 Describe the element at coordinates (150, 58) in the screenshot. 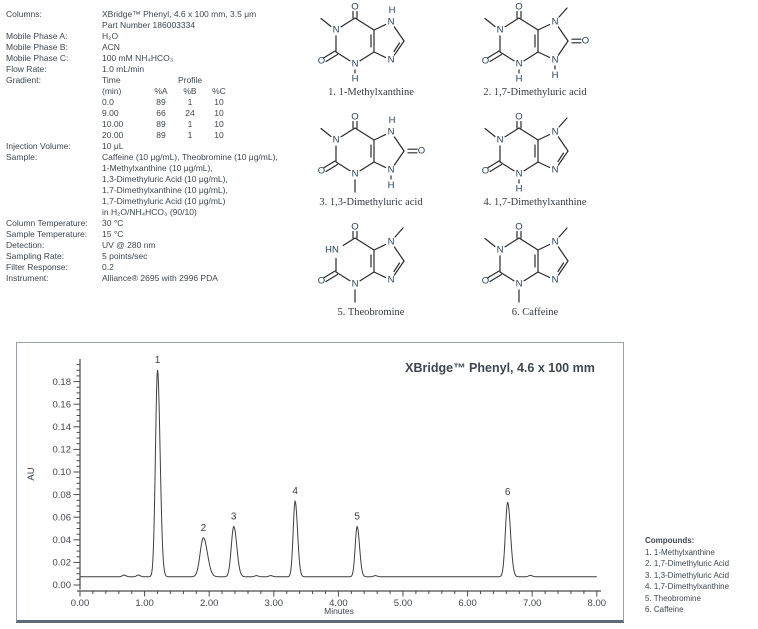

I see `spec-row: Mobile Phase C: 100 mM NH₄HCO₃` at that location.